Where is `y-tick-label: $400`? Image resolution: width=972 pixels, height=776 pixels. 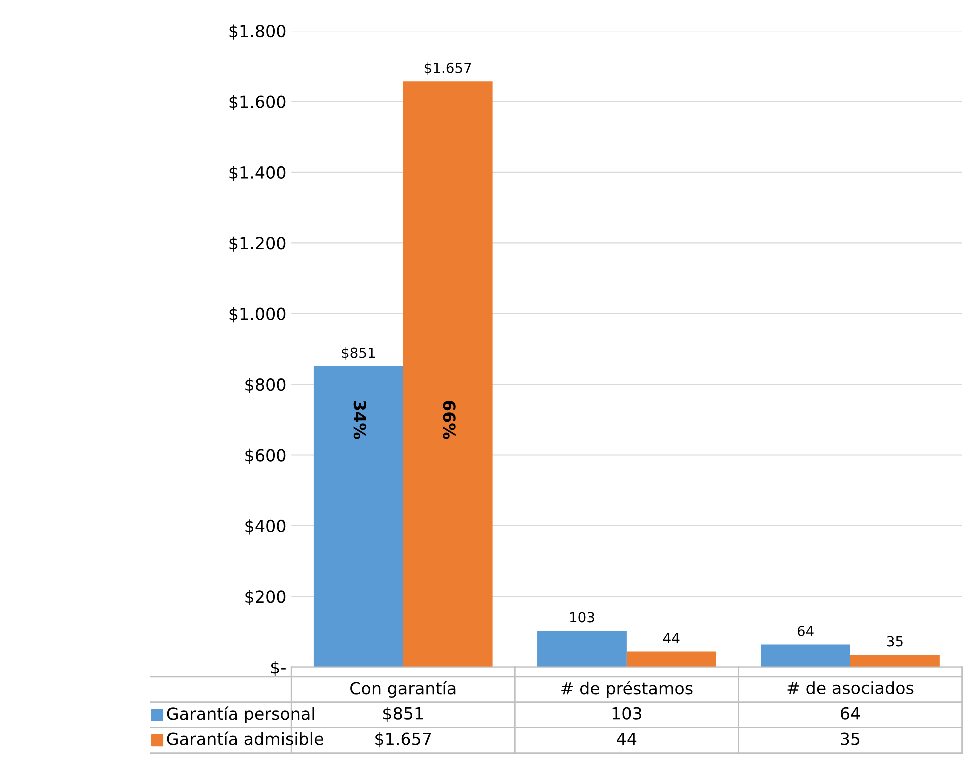
y-tick-label: $400 is located at coordinates (266, 527).